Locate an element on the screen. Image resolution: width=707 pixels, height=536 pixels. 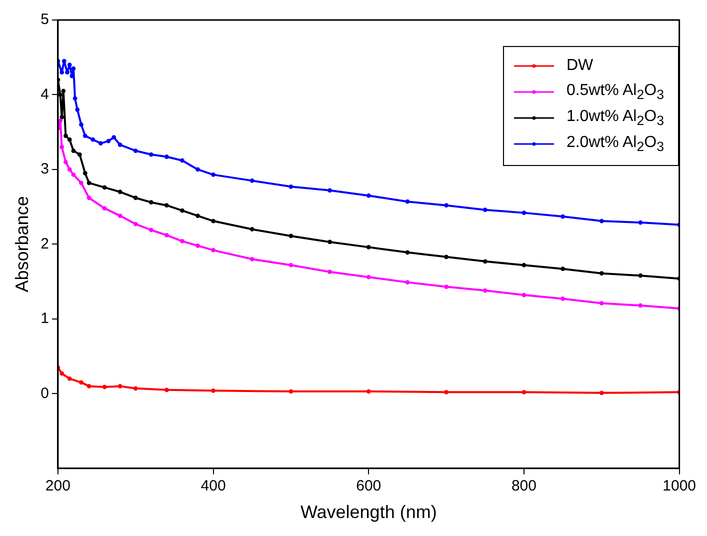
legend-label: 1.0wt% Al$_{2}$O$_{3}$ is located at coordinates (615, 118).